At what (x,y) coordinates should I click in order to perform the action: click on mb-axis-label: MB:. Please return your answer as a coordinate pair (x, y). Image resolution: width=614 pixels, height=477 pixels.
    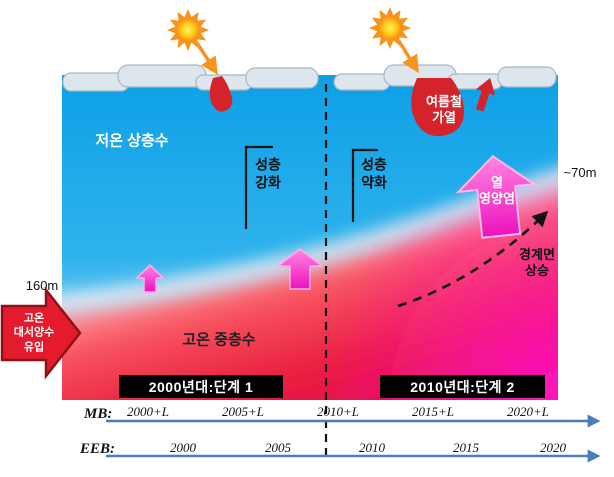
    Looking at the image, I should click on (98, 414).